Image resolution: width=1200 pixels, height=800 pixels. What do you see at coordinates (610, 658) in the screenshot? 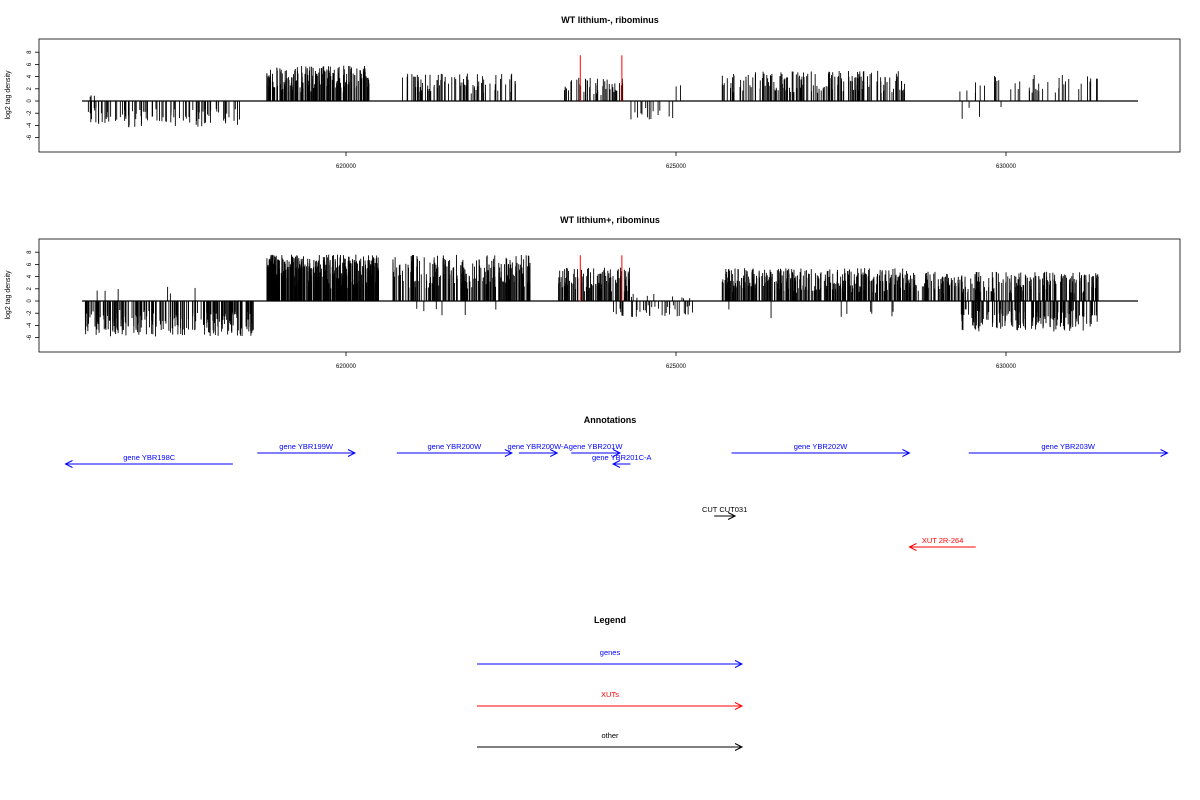
I see `legend-entry: genes` at bounding box center [610, 658].